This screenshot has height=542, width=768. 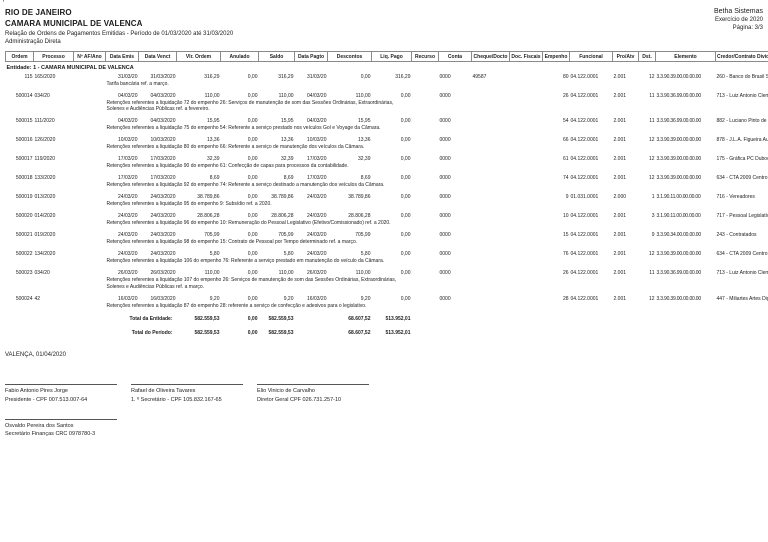 I want to click on cell-data-pagto: 10/03/20, so click(x=317, y=140).